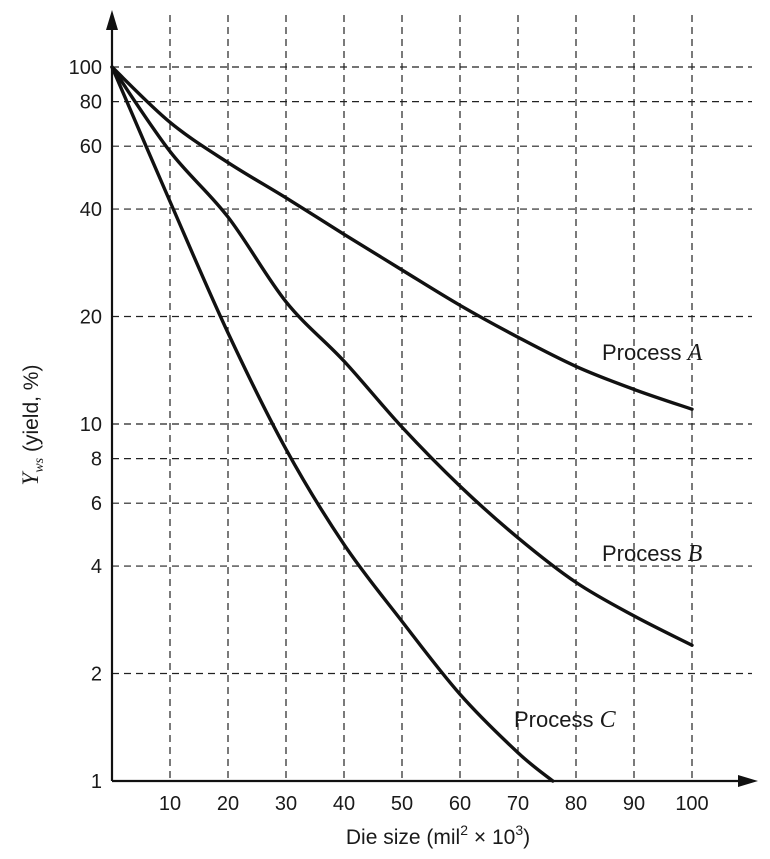 This screenshot has height=859, width=770. What do you see at coordinates (96, 460) in the screenshot?
I see `y-tick-label-8: 8` at bounding box center [96, 460].